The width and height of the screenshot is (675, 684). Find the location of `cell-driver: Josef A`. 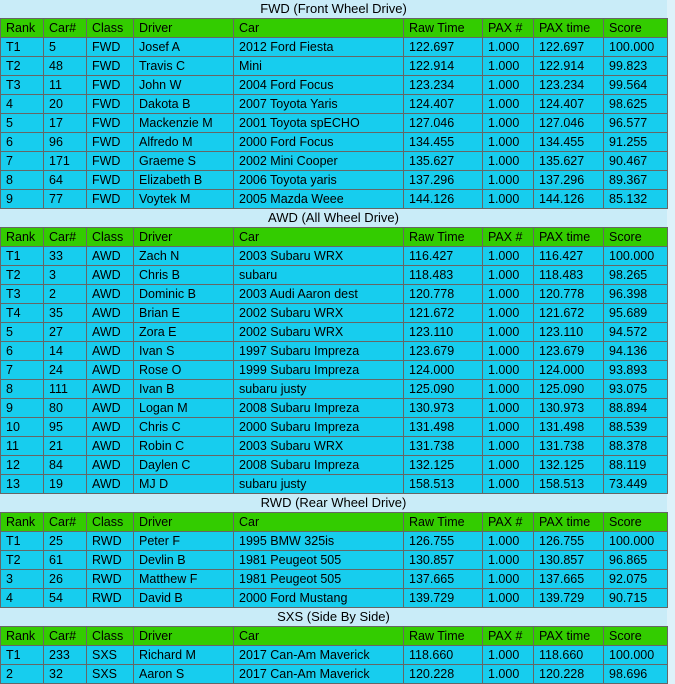

cell-driver: Josef A is located at coordinates (183, 47).